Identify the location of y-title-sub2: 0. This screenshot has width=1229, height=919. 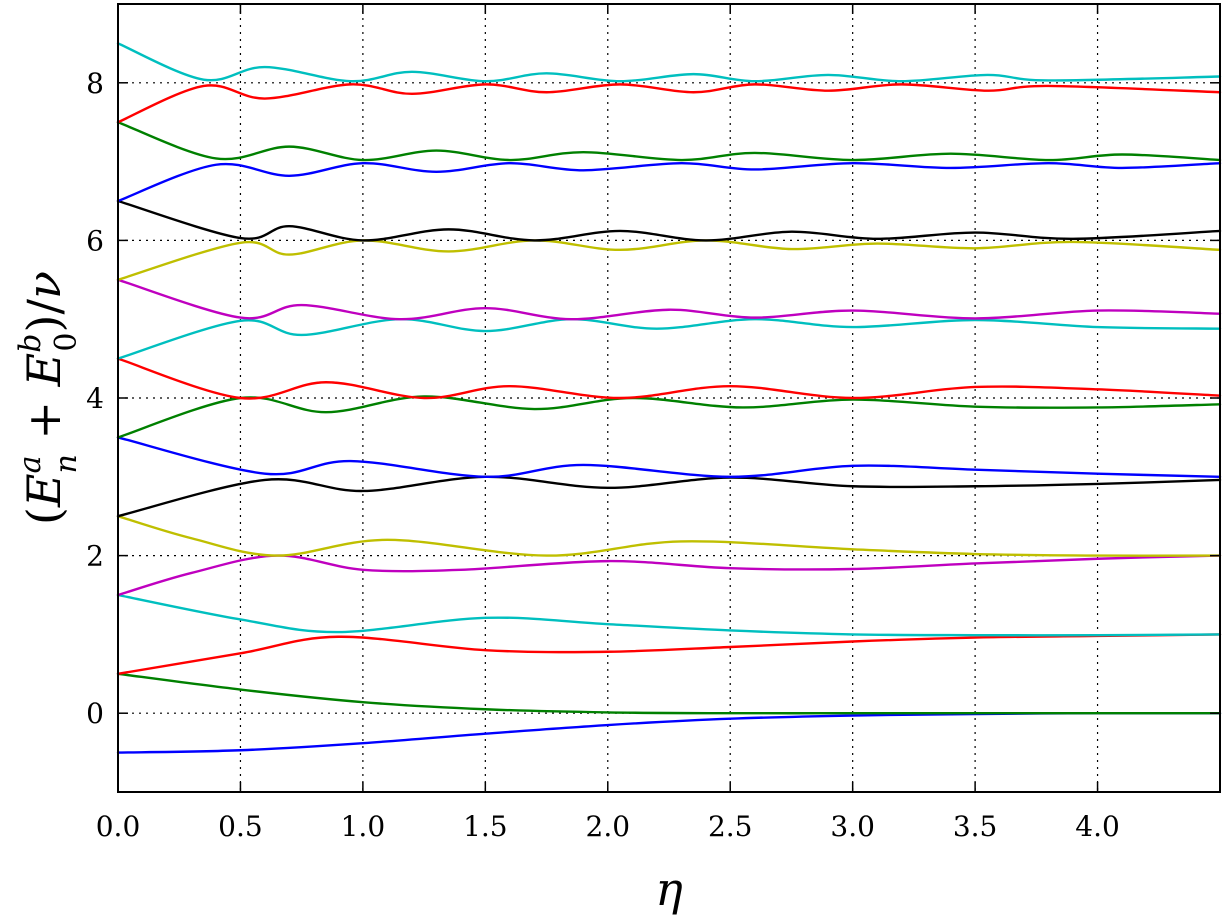
(66, 341).